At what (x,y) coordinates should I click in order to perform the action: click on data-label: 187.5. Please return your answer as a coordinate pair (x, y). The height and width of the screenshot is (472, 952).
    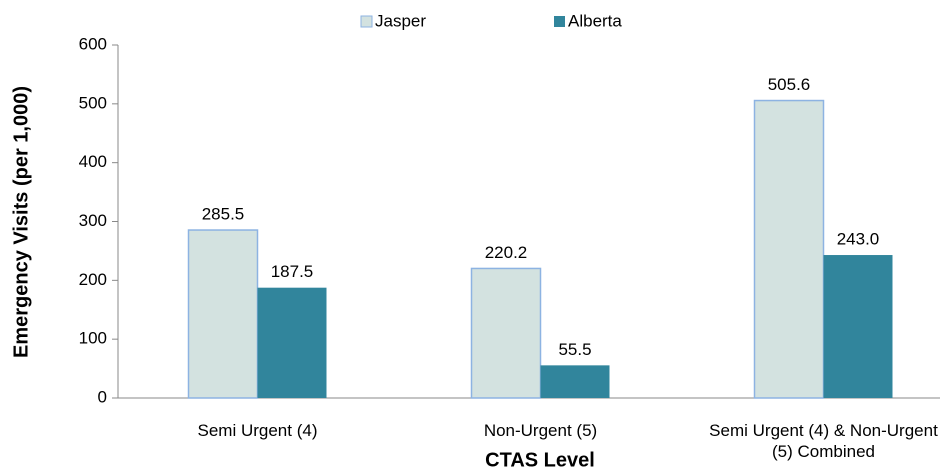
    Looking at the image, I should click on (292, 271).